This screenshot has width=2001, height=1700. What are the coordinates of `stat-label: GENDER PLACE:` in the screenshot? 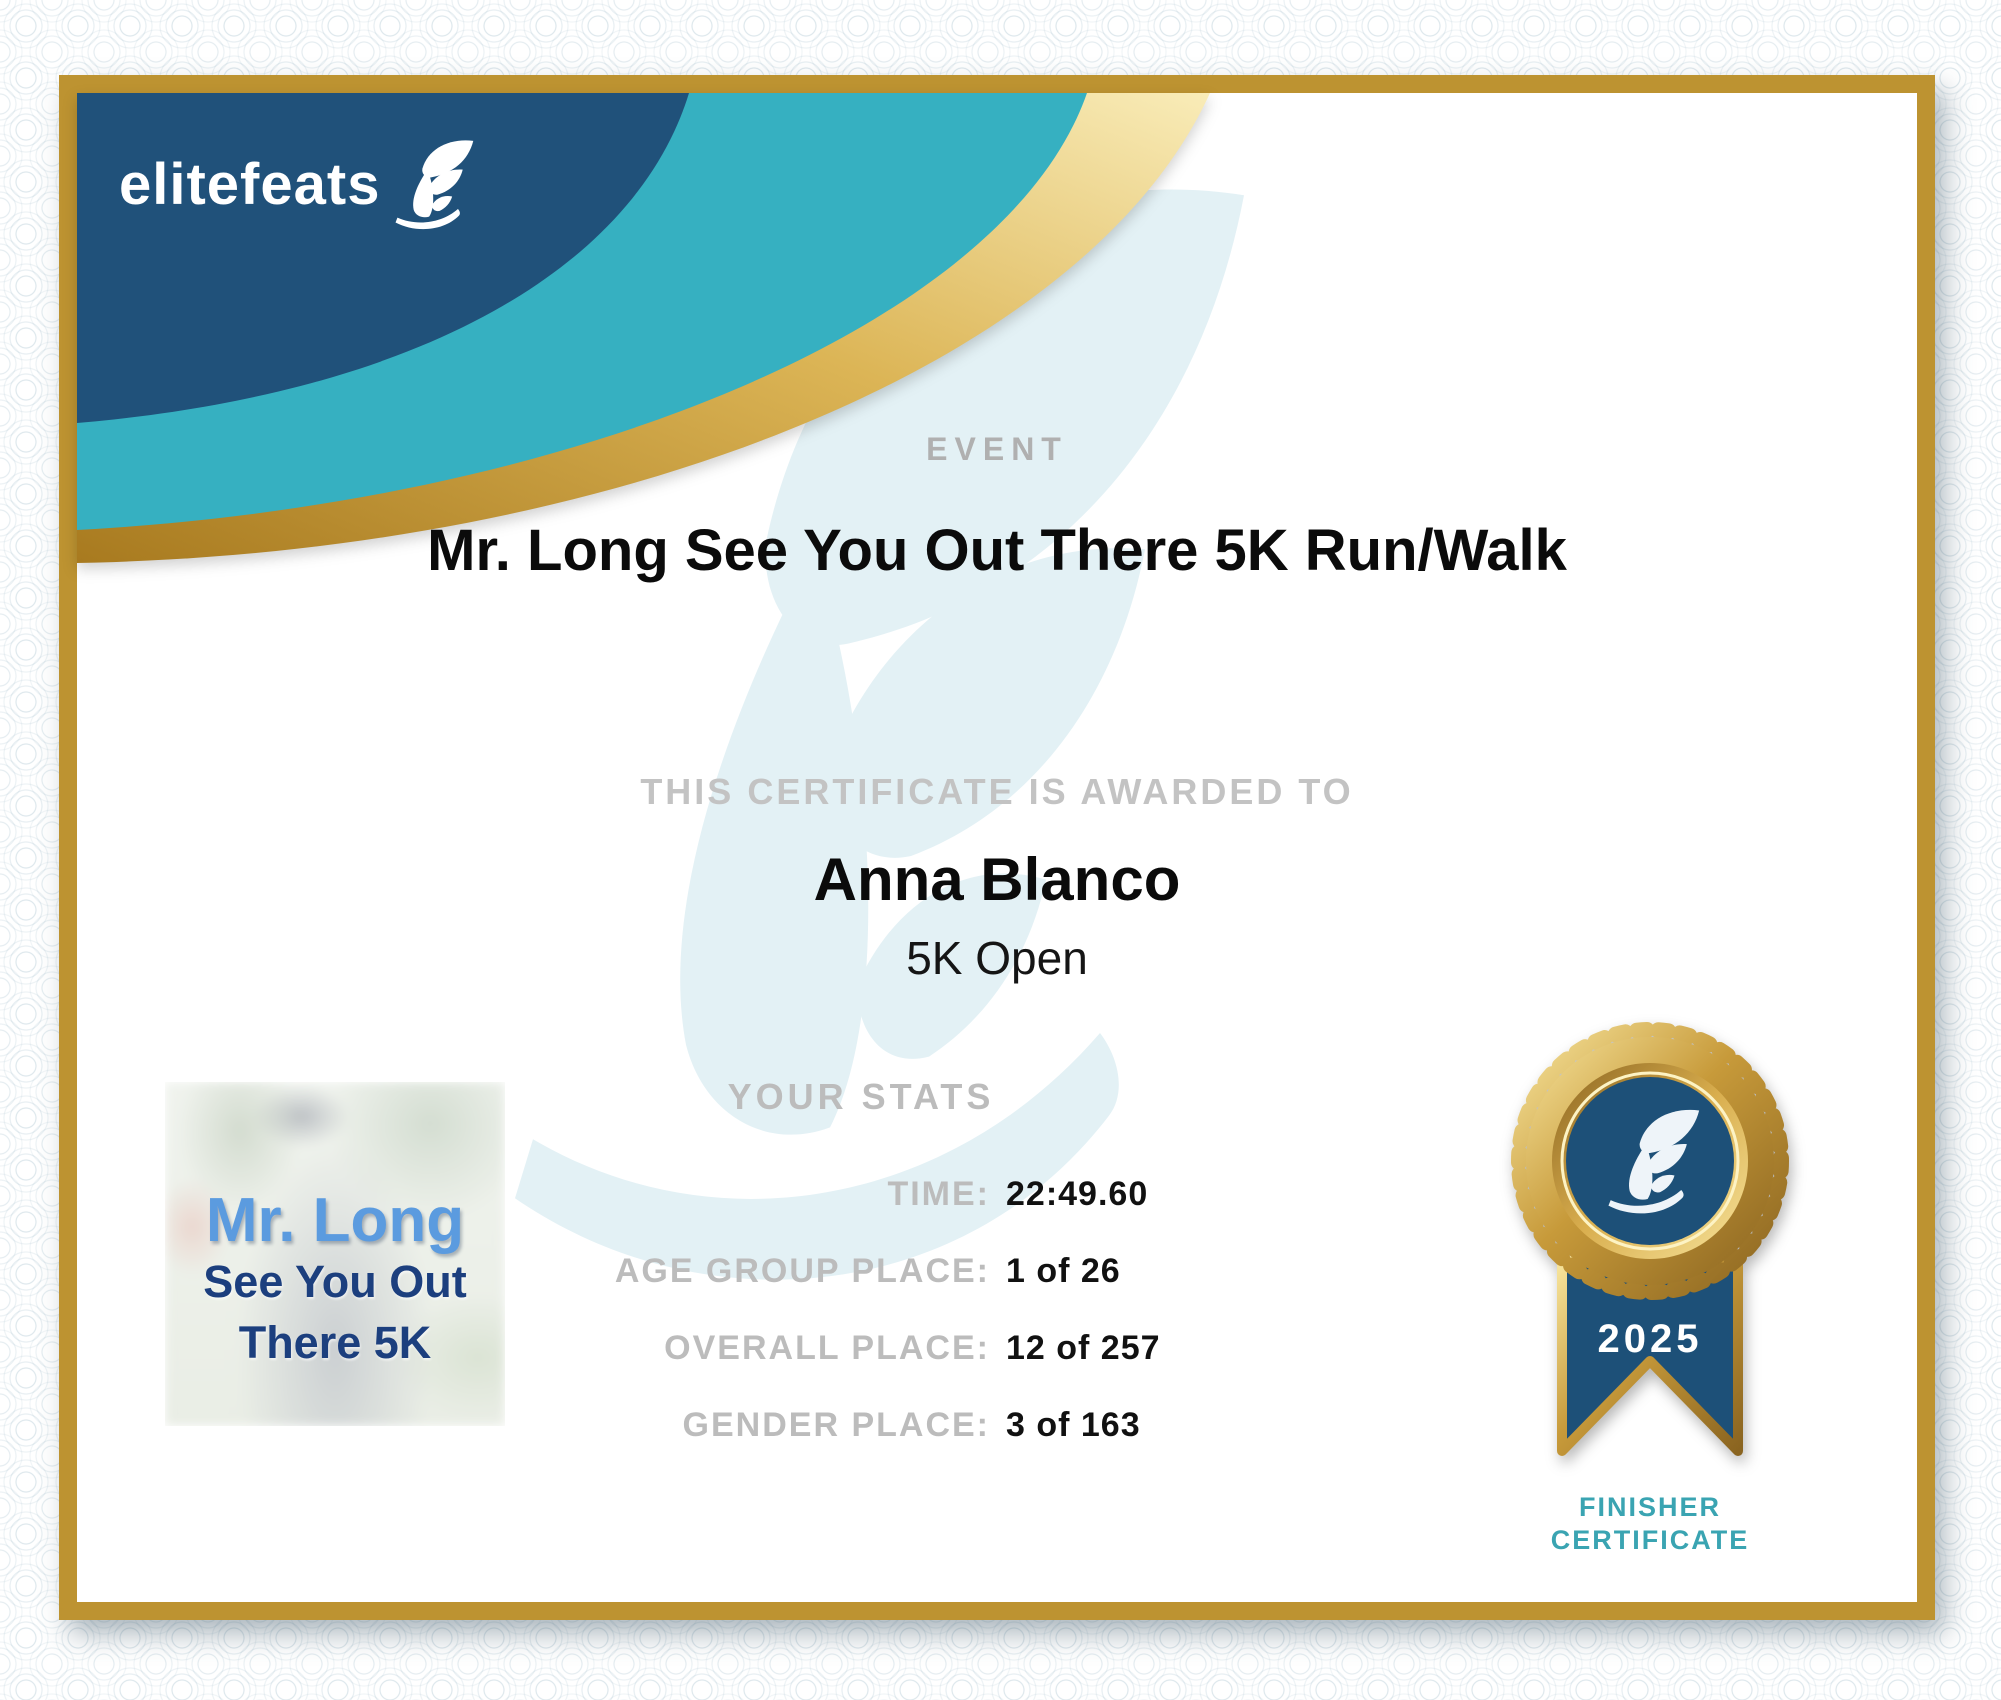 It's located at (836, 1425).